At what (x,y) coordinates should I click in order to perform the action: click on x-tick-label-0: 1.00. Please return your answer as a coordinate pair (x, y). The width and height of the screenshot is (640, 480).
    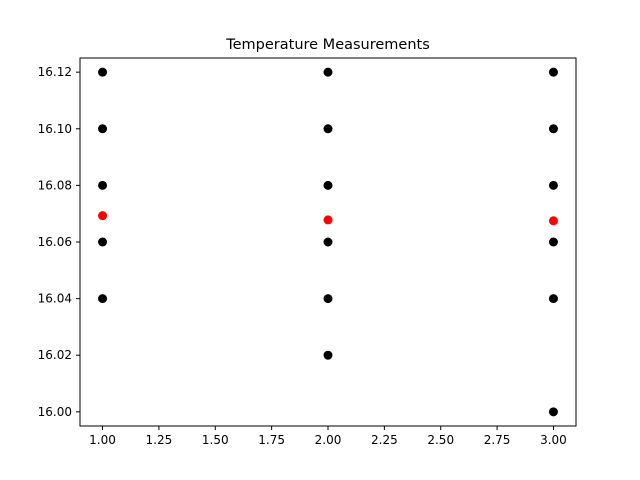
    Looking at the image, I should click on (102, 440).